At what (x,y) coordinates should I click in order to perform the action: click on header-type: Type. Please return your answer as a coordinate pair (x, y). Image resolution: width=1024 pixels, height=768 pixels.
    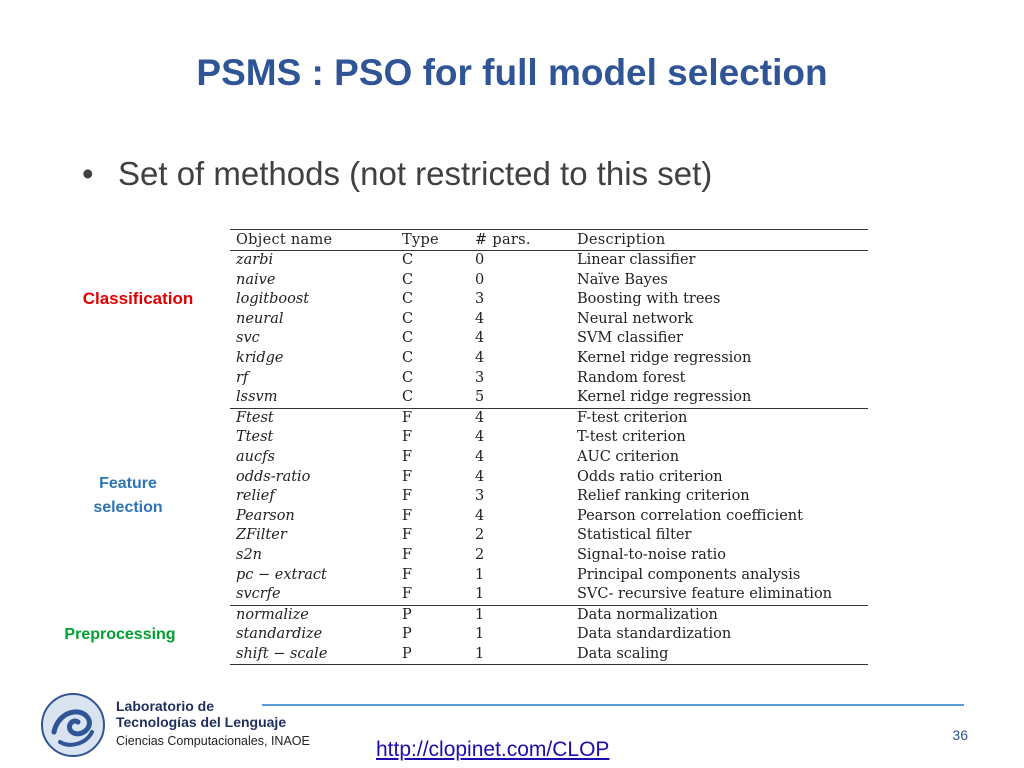
    Looking at the image, I should click on (432, 240).